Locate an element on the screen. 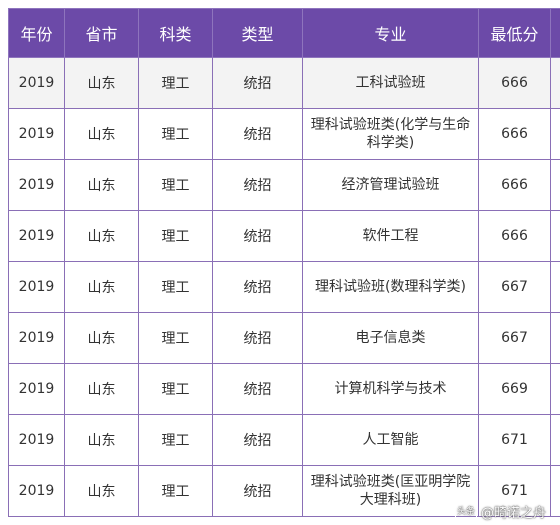 The image size is (560, 525). toutiao-logo: 头条 is located at coordinates (465, 511).